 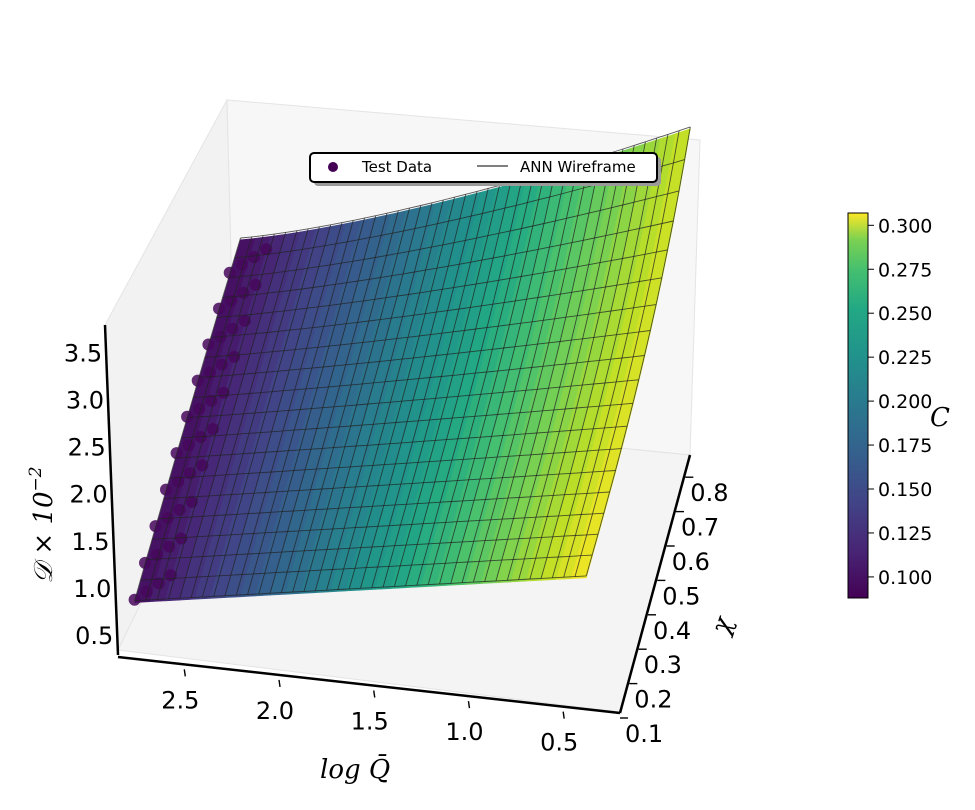 I want to click on colorbar-tick-label: 0.250, so click(x=905, y=314).